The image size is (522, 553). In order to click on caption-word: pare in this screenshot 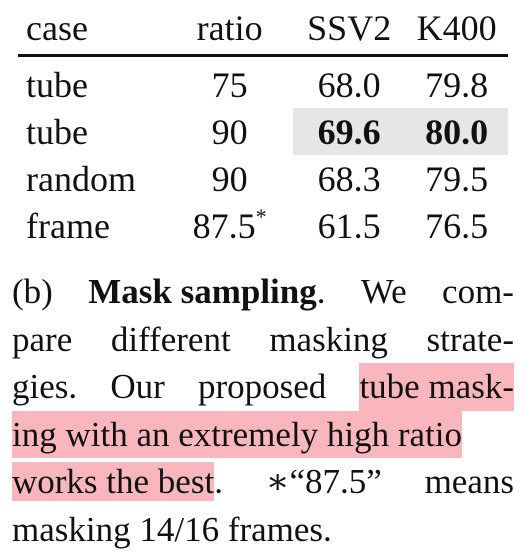, I will do `click(42, 339)`.